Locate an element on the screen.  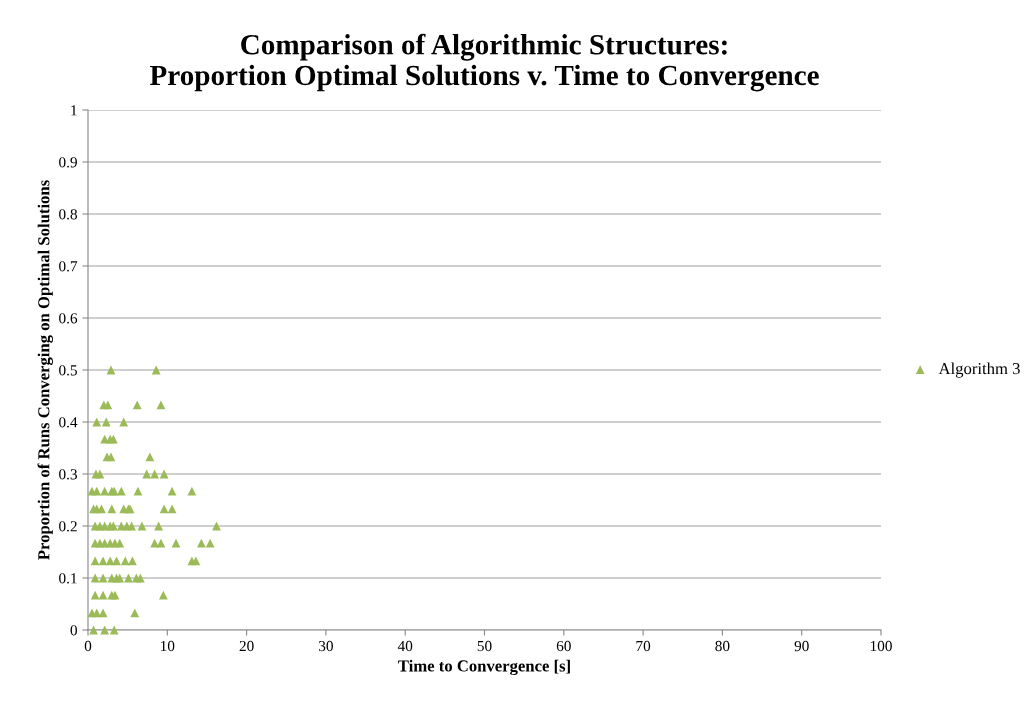
x-axis-title: Time to Convergence [s] is located at coordinates (484, 667).